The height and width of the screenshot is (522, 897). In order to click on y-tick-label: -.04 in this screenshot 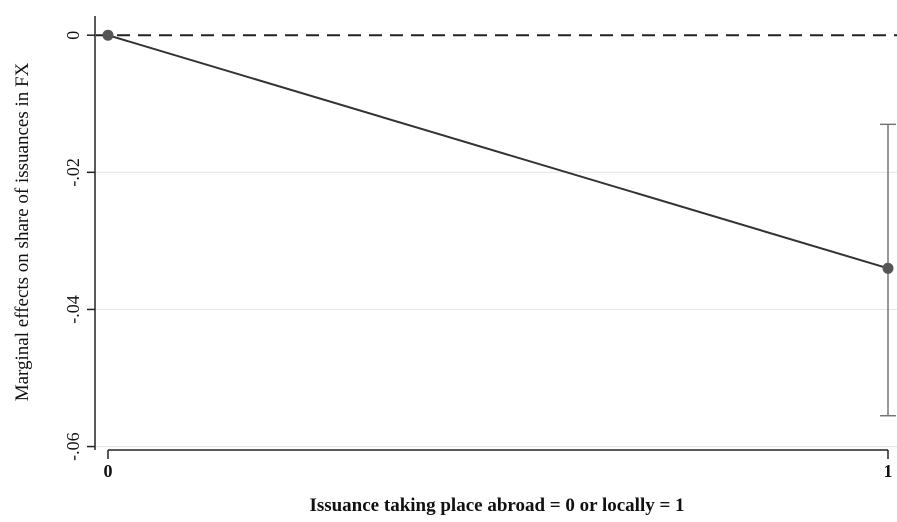, I will do `click(73, 309)`.